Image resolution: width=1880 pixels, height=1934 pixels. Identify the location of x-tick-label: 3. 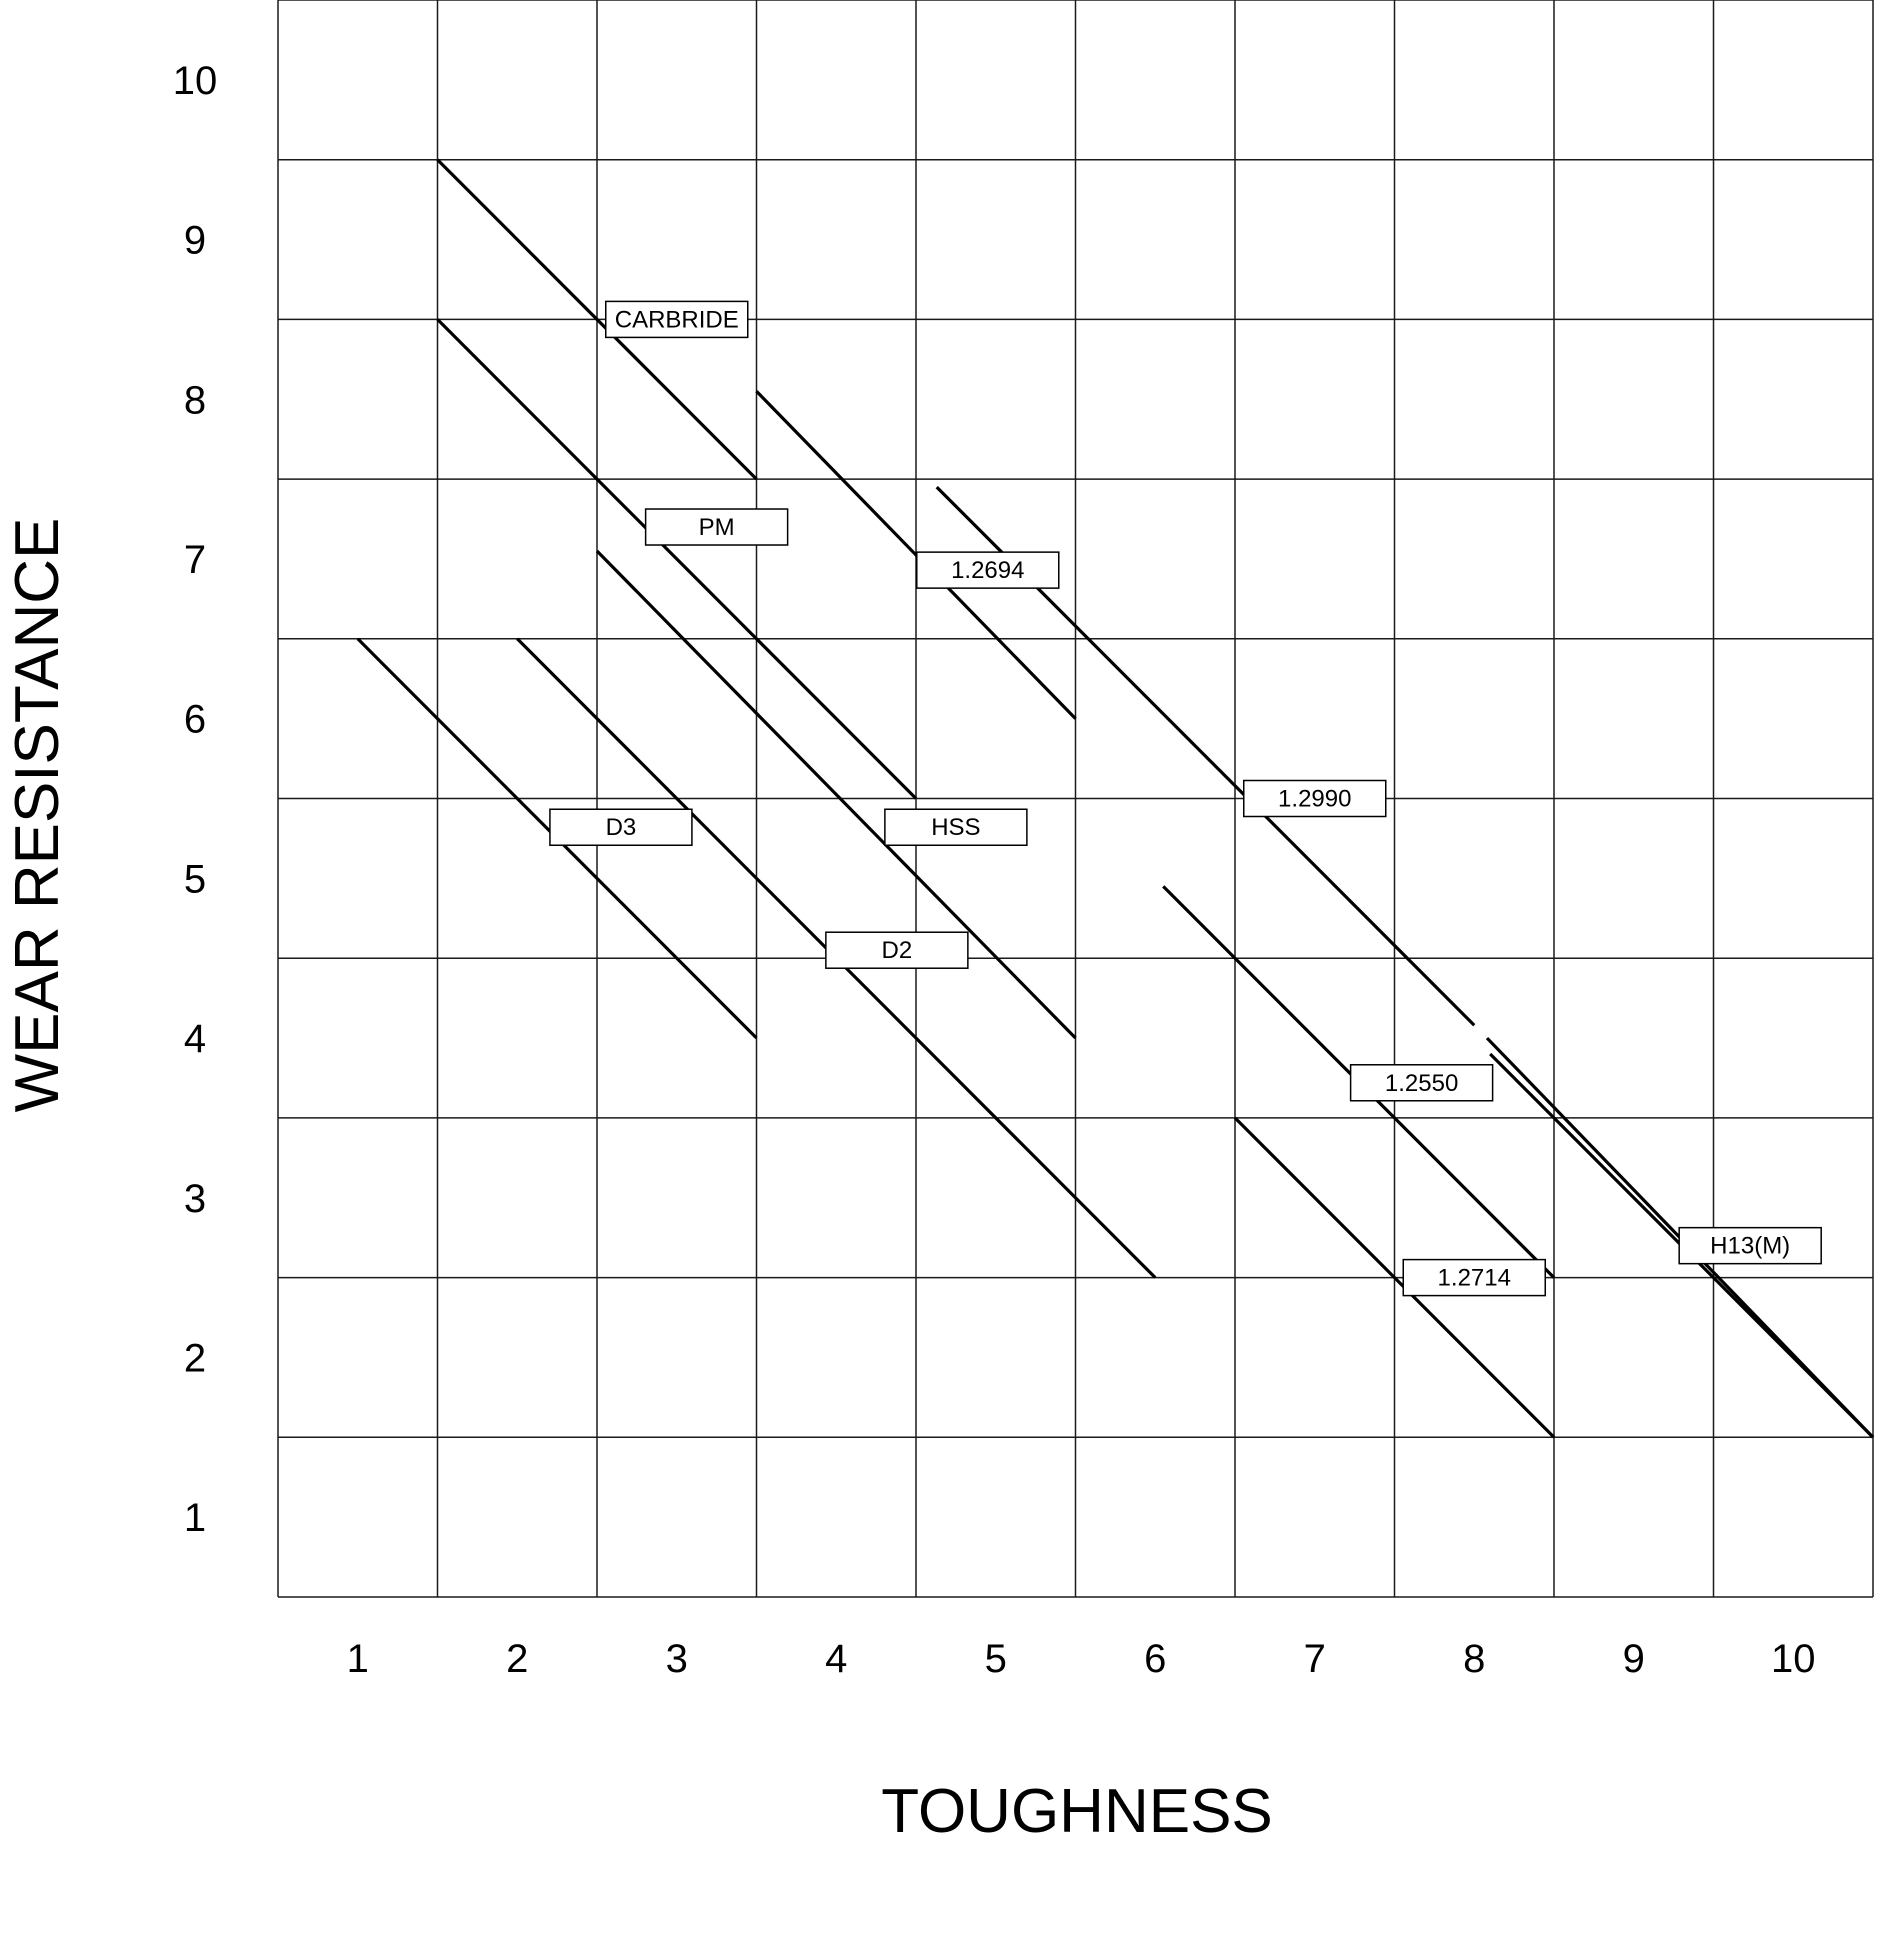
(677, 1659).